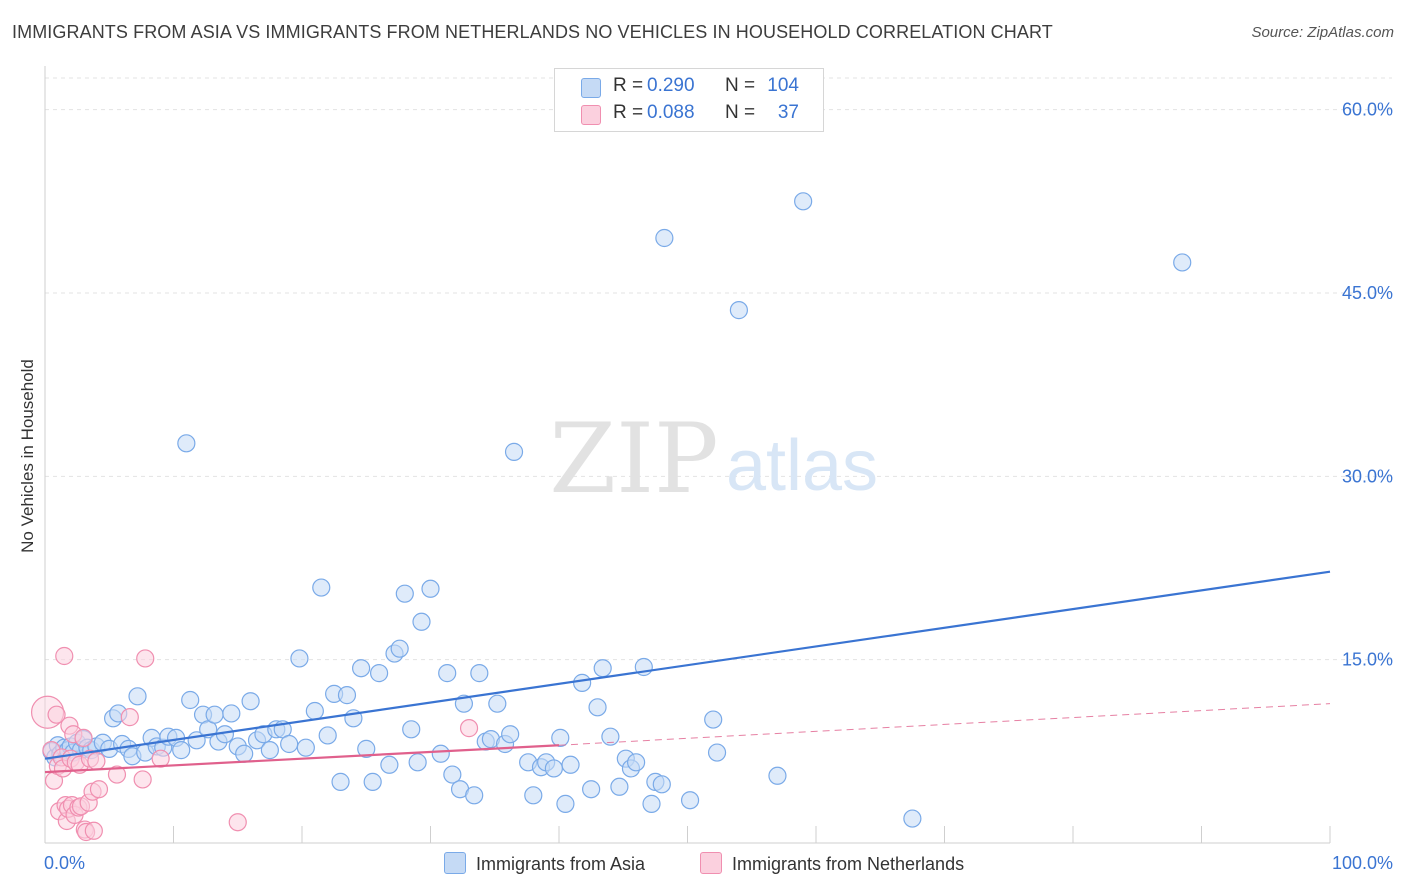 The height and width of the screenshot is (892, 1406). Describe the element at coordinates (591, 115) in the screenshot. I see `legend-swatch-netherlands` at that location.